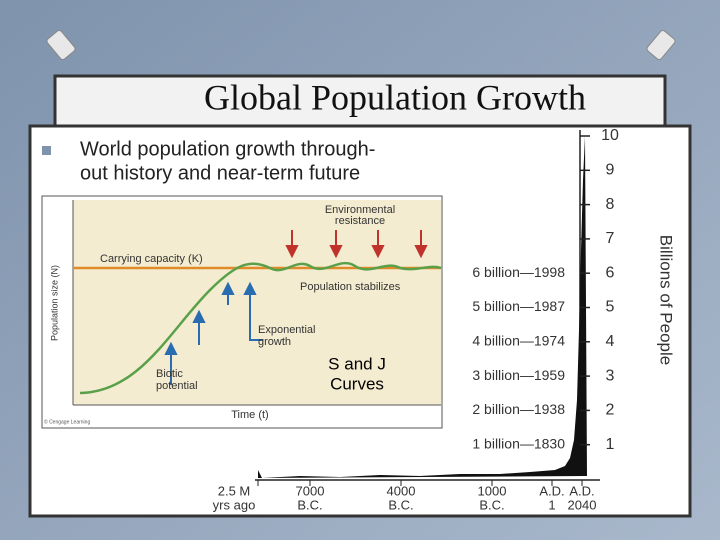 The width and height of the screenshot is (720, 545). Describe the element at coordinates (610, 444) in the screenshot. I see `y-tick-label: 1` at that location.